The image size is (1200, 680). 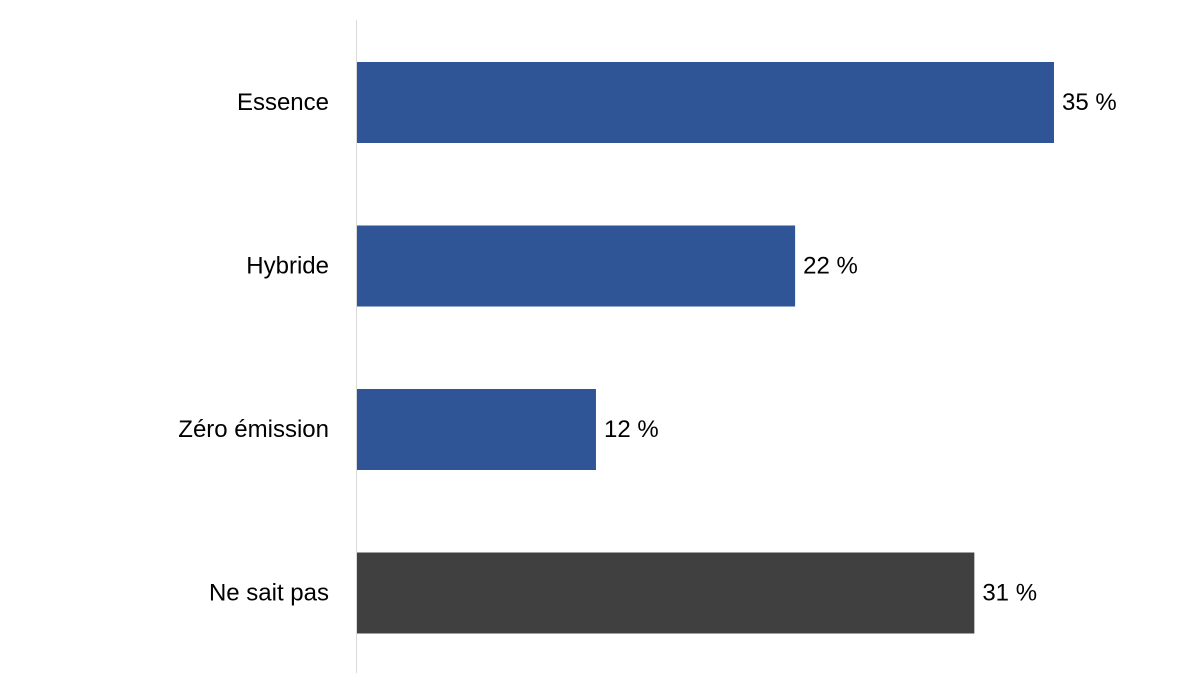 I want to click on category-label-0: Essence, so click(x=283, y=102).